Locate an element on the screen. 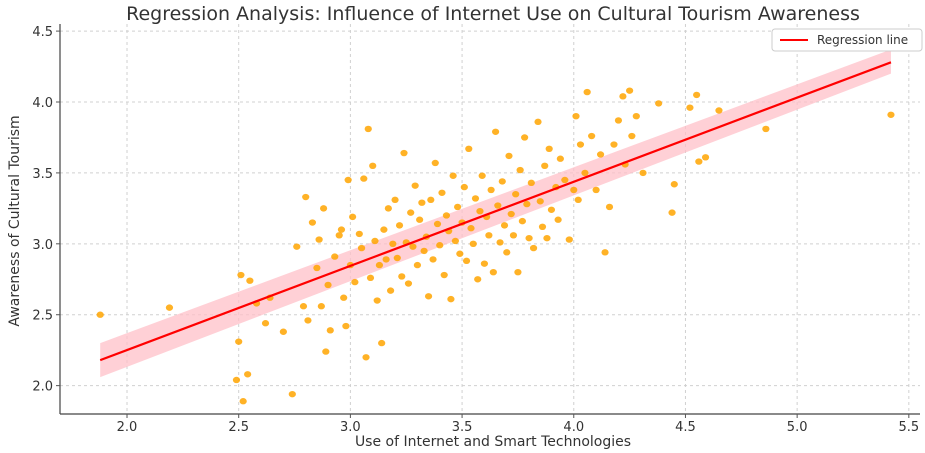  y-tick-labels: 2.0 2.5 3.0 3.5 4.0 4.5 is located at coordinates (46, 210).